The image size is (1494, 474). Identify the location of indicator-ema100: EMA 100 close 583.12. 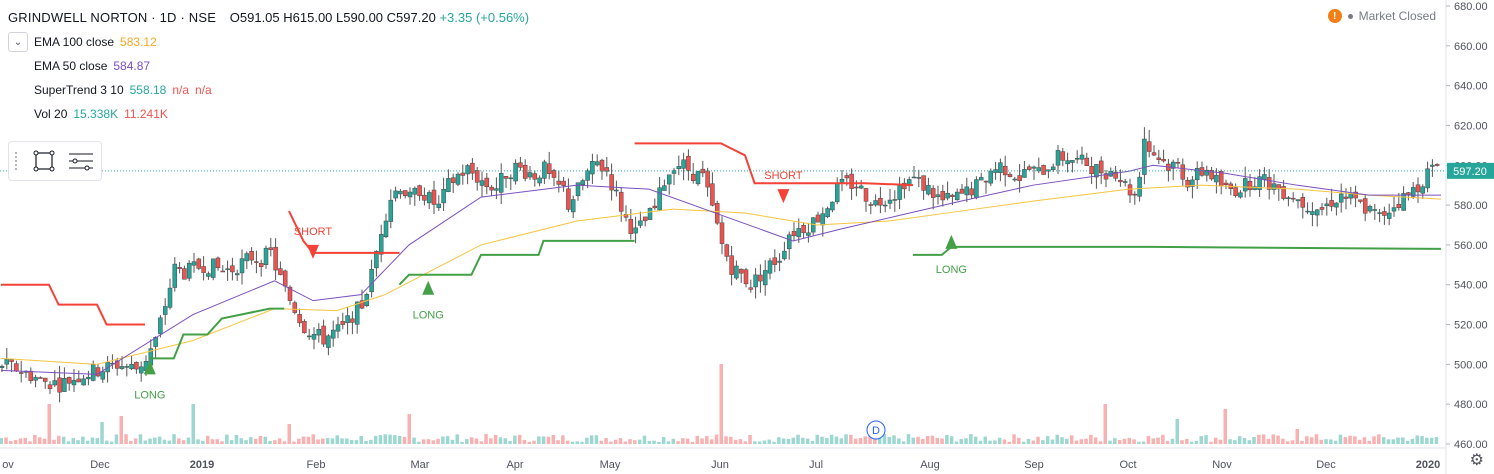
(95, 42).